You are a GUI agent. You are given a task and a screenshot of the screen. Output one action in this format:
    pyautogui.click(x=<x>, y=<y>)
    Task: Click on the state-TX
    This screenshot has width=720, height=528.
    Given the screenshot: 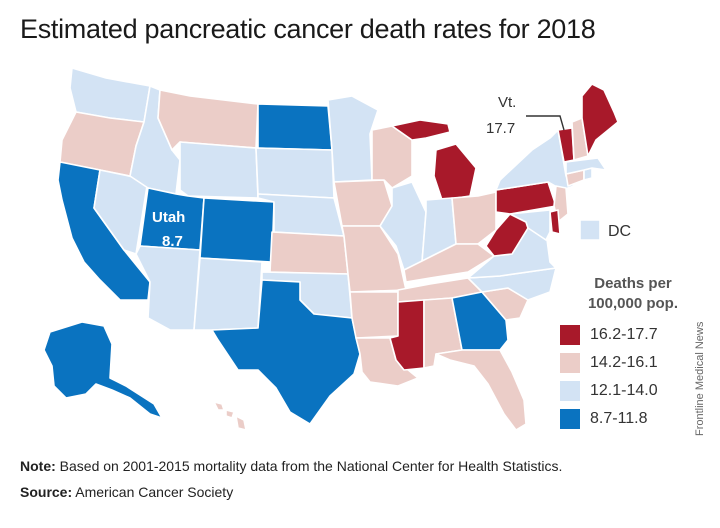 What is the action you would take?
    pyautogui.click(x=286, y=352)
    